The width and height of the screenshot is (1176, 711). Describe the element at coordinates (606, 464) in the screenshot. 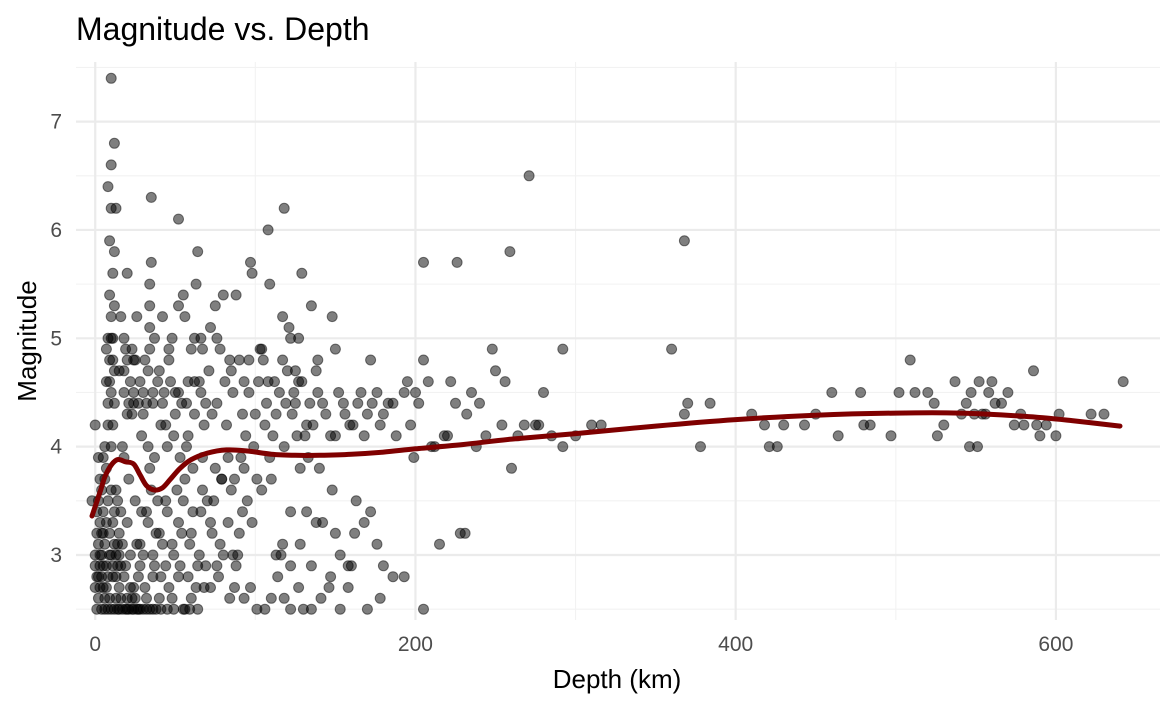

I see `smooth-trend-line` at that location.